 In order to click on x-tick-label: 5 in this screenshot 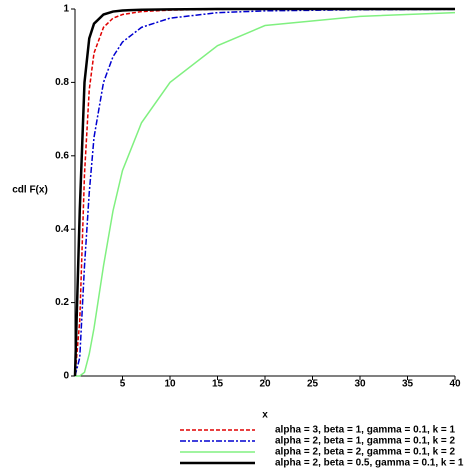, I will do `click(123, 384)`.